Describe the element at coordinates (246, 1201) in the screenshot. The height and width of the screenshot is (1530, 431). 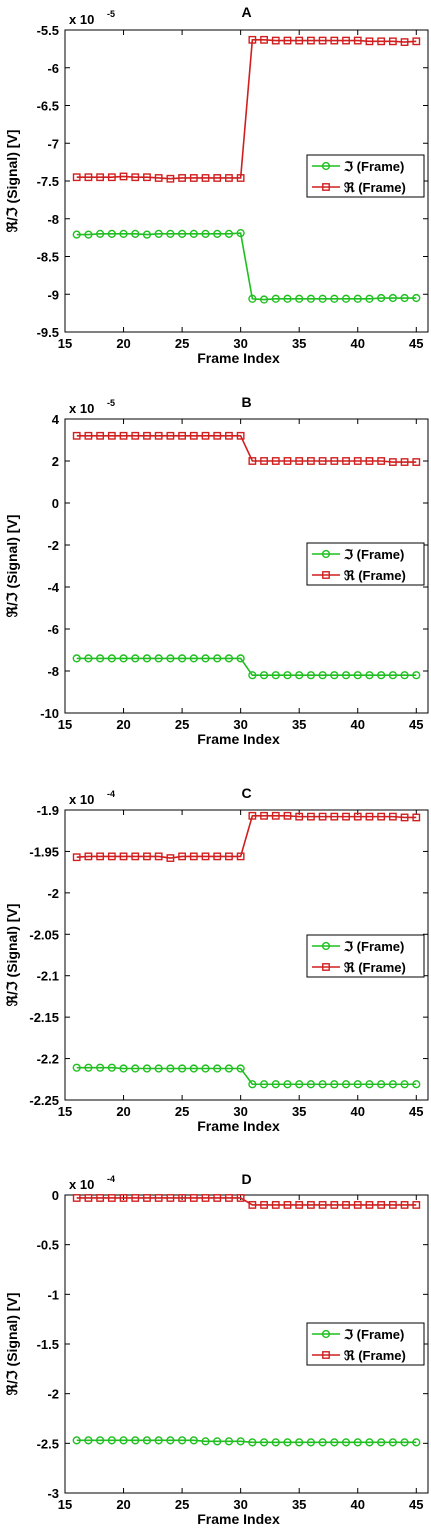
I see `series-real` at that location.